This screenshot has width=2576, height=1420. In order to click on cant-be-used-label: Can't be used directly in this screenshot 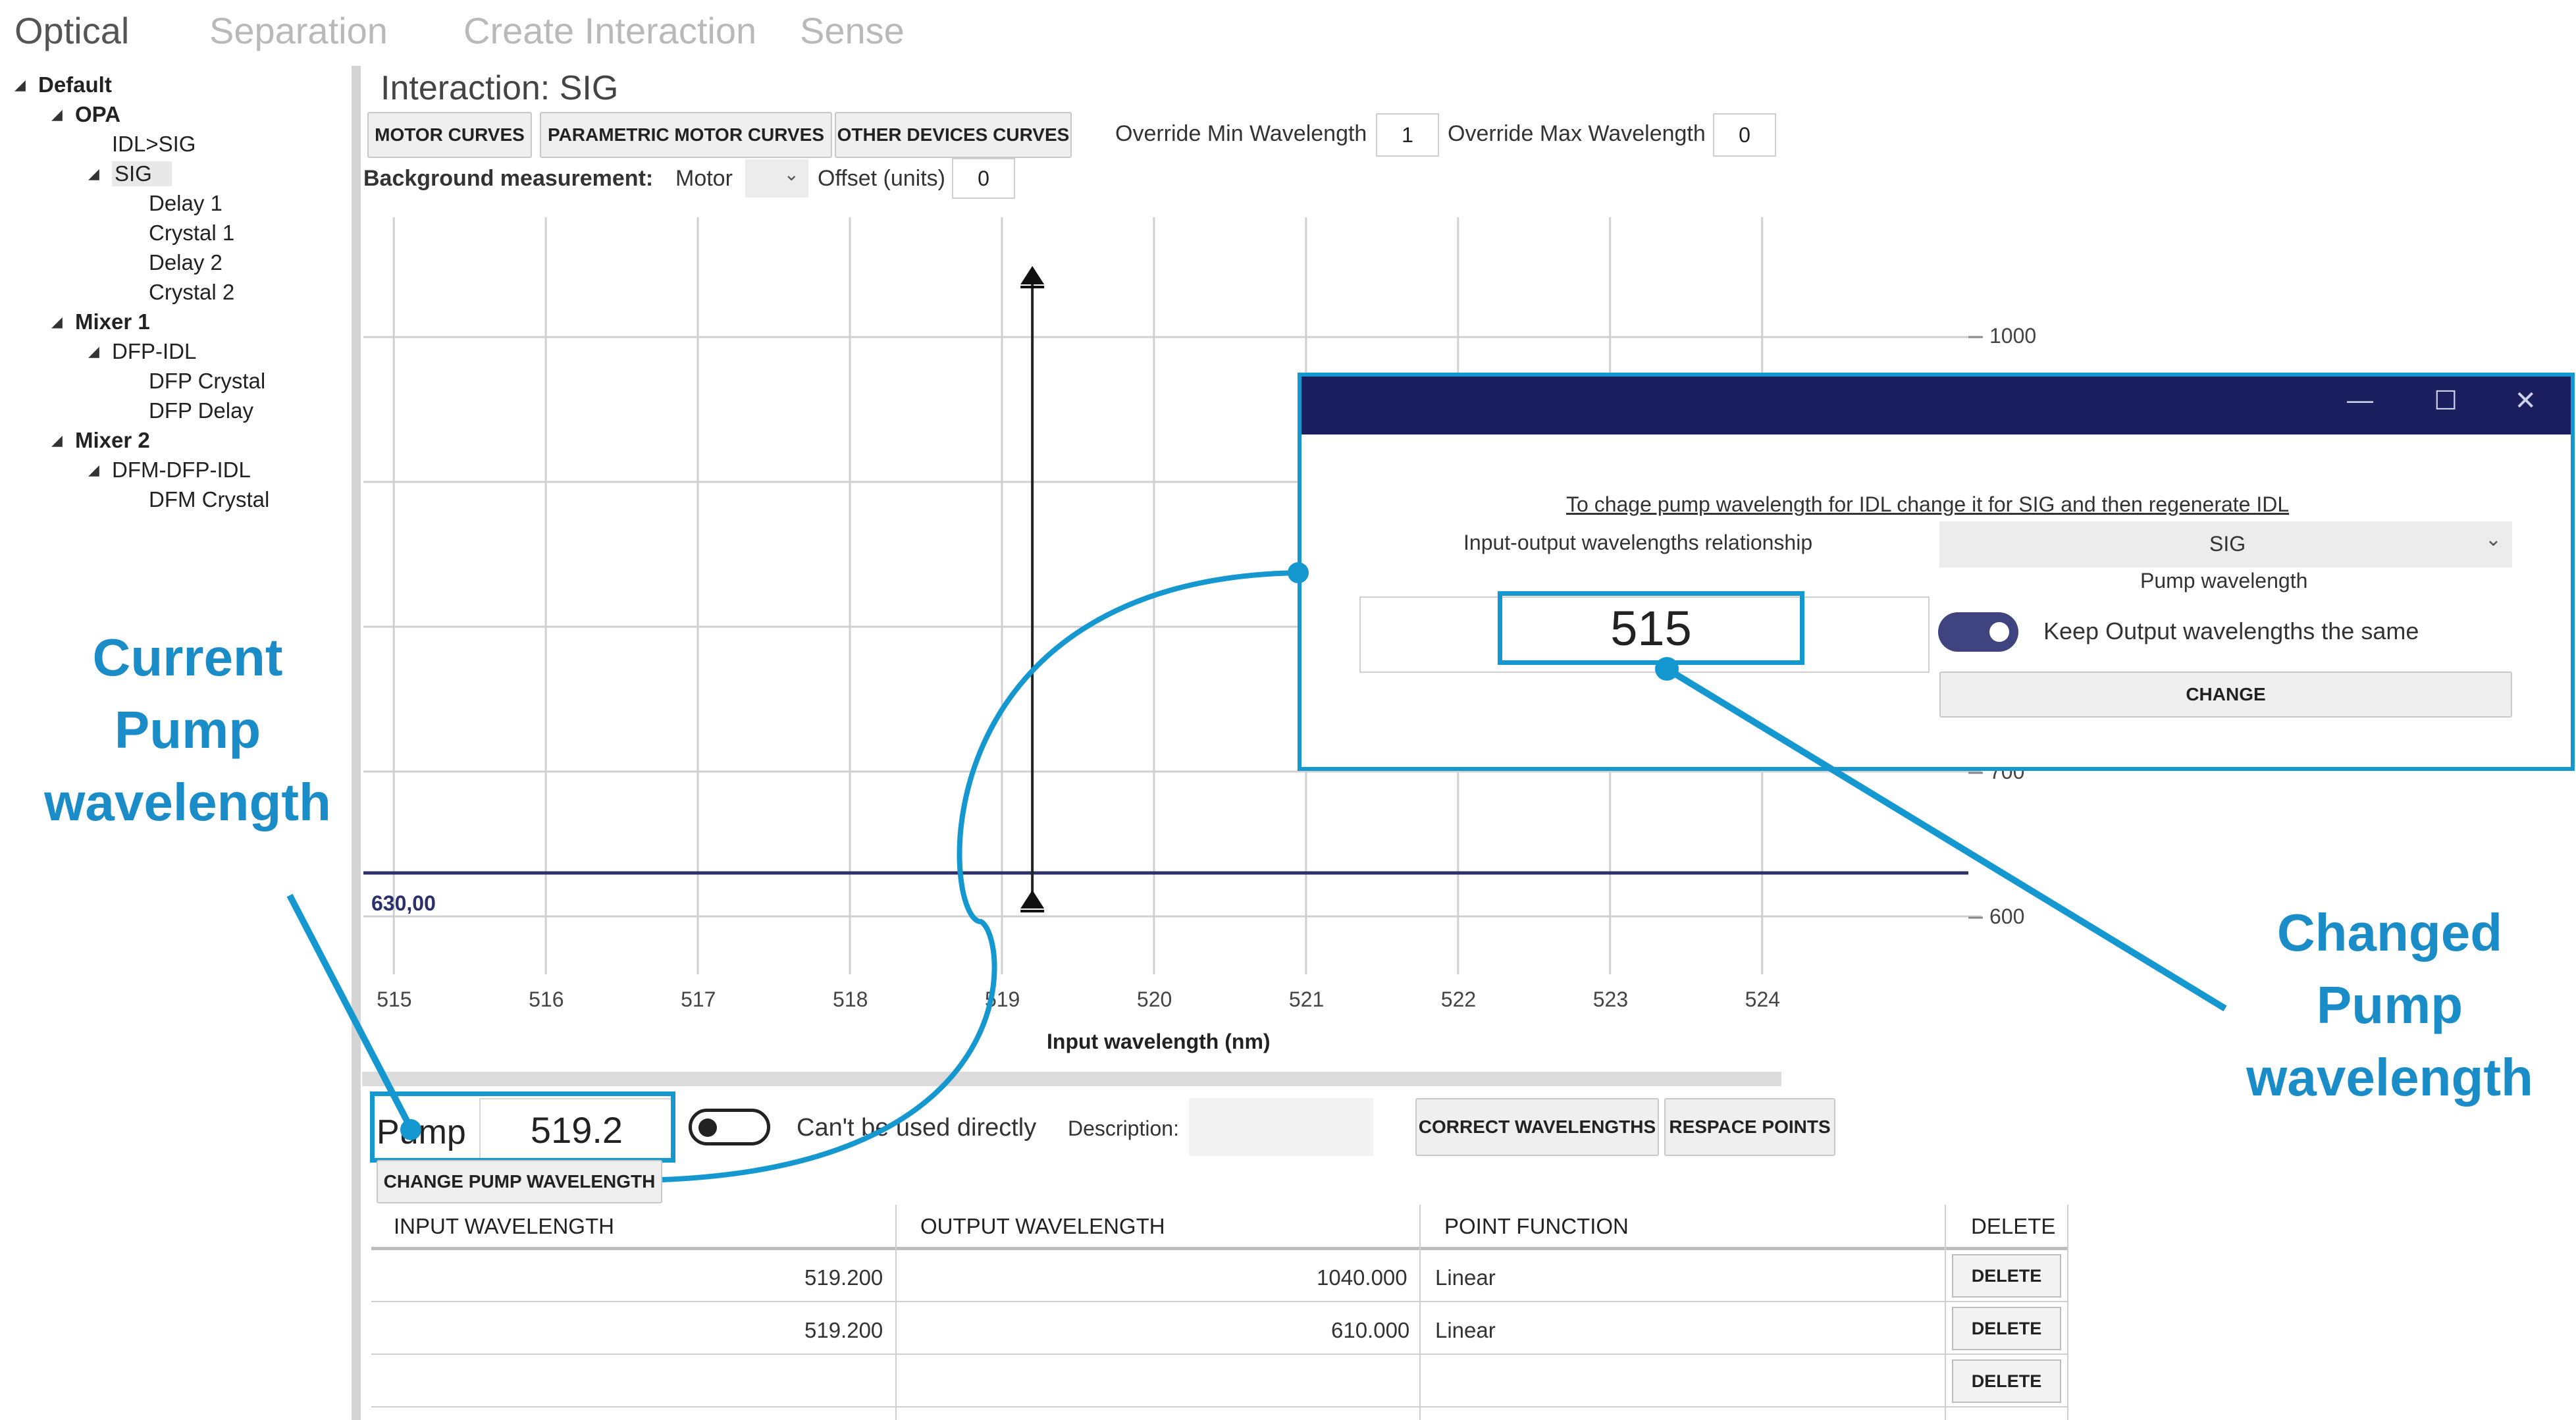, I will do `click(917, 1128)`.